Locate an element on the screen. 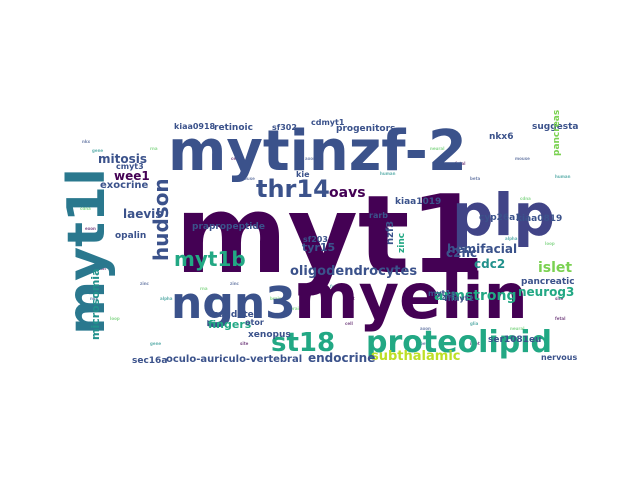  cloud-word-armstrong: armstrong is located at coordinates (475, 296).